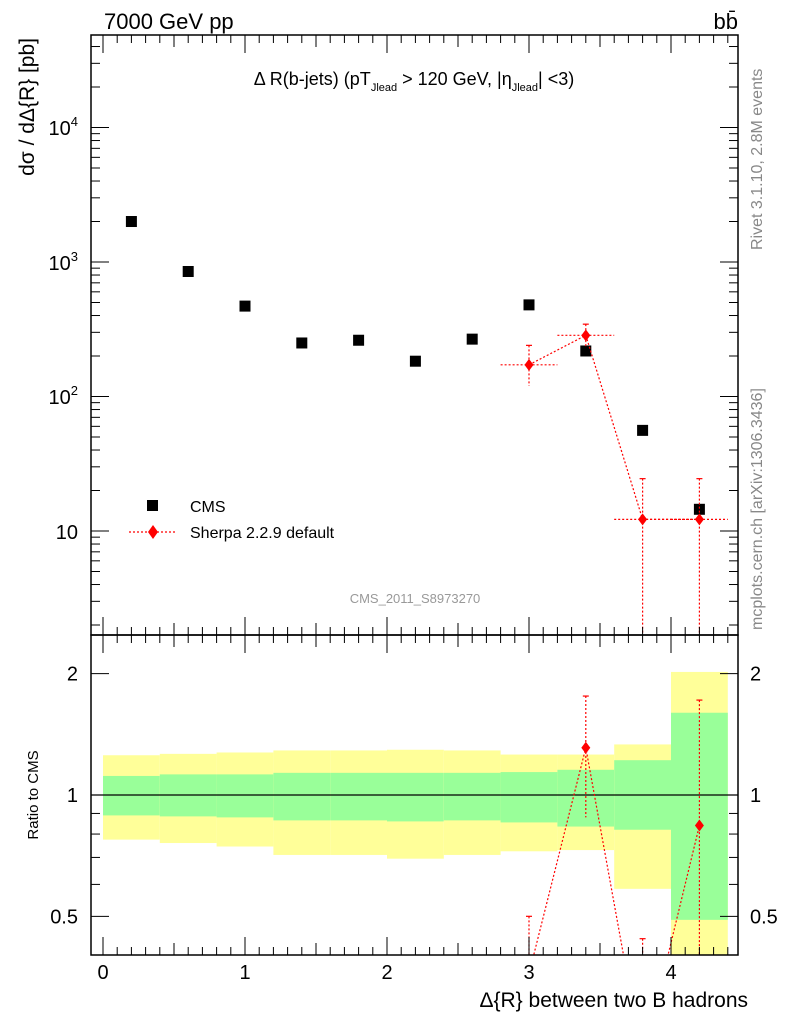 This screenshot has height=1024, width=786. What do you see at coordinates (312, 79) in the screenshot?
I see `chart-title-main: Δ R(b-jets) (pT` at bounding box center [312, 79].